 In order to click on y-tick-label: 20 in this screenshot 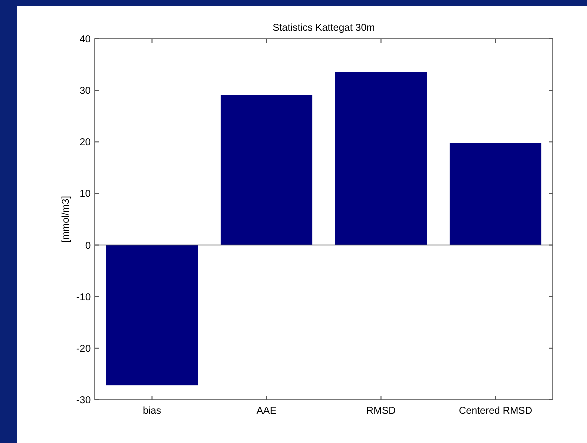, I will do `click(86, 143)`.